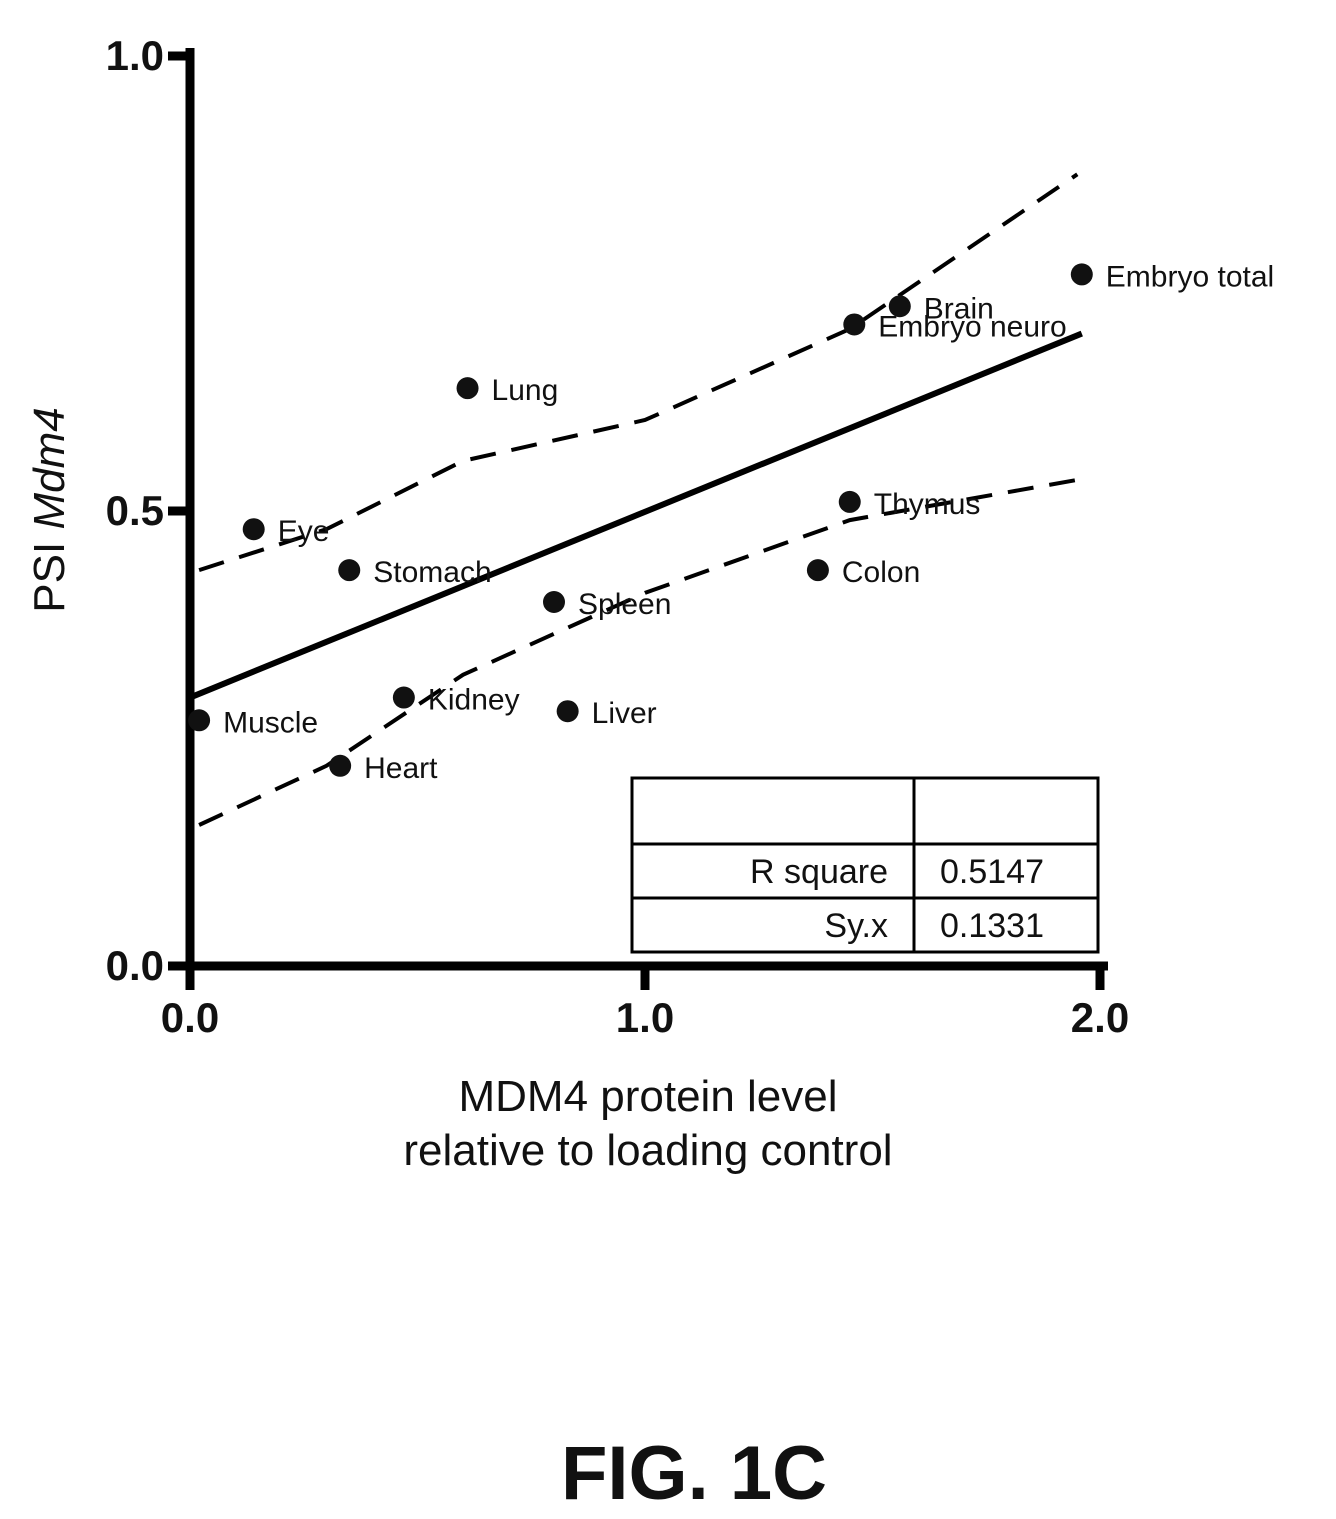 This screenshot has height=1519, width=1336. Describe the element at coordinates (135, 965) in the screenshot. I see `y-tick-label: 0.0` at that location.